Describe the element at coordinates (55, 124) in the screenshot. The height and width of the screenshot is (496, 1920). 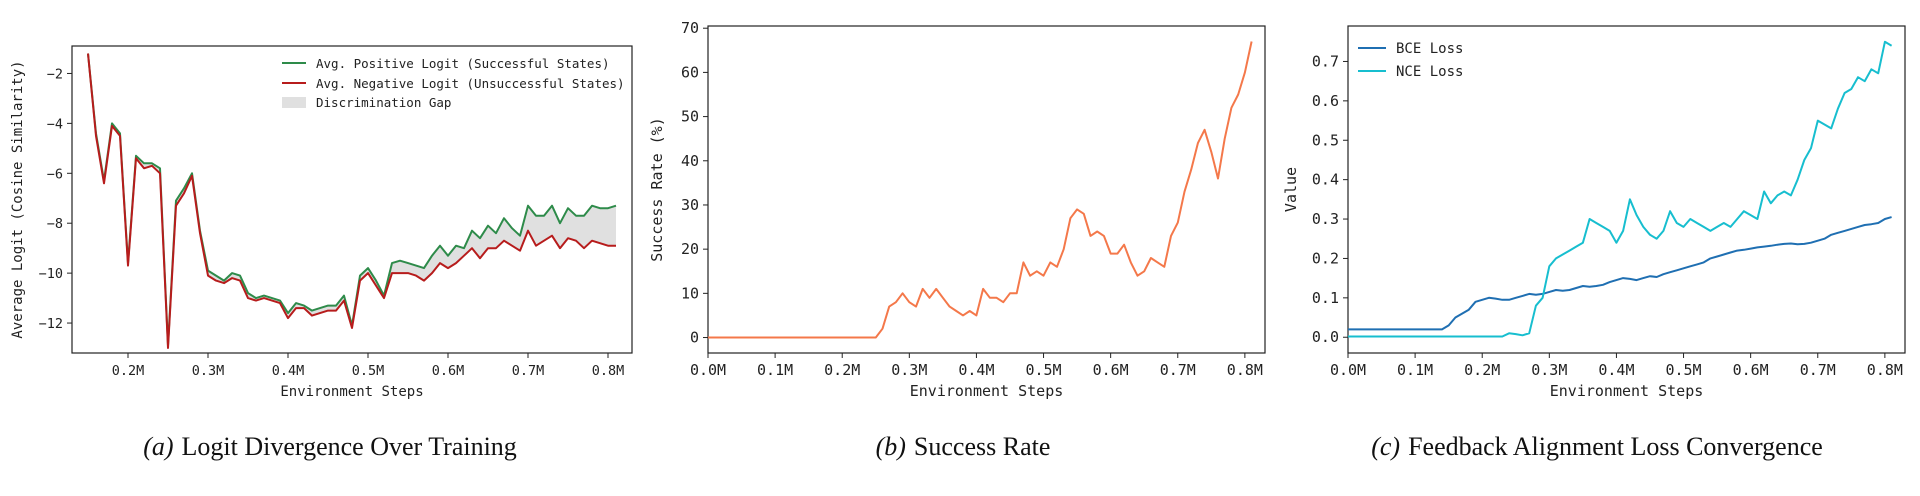
I see `y-tick-label: −4` at that location.